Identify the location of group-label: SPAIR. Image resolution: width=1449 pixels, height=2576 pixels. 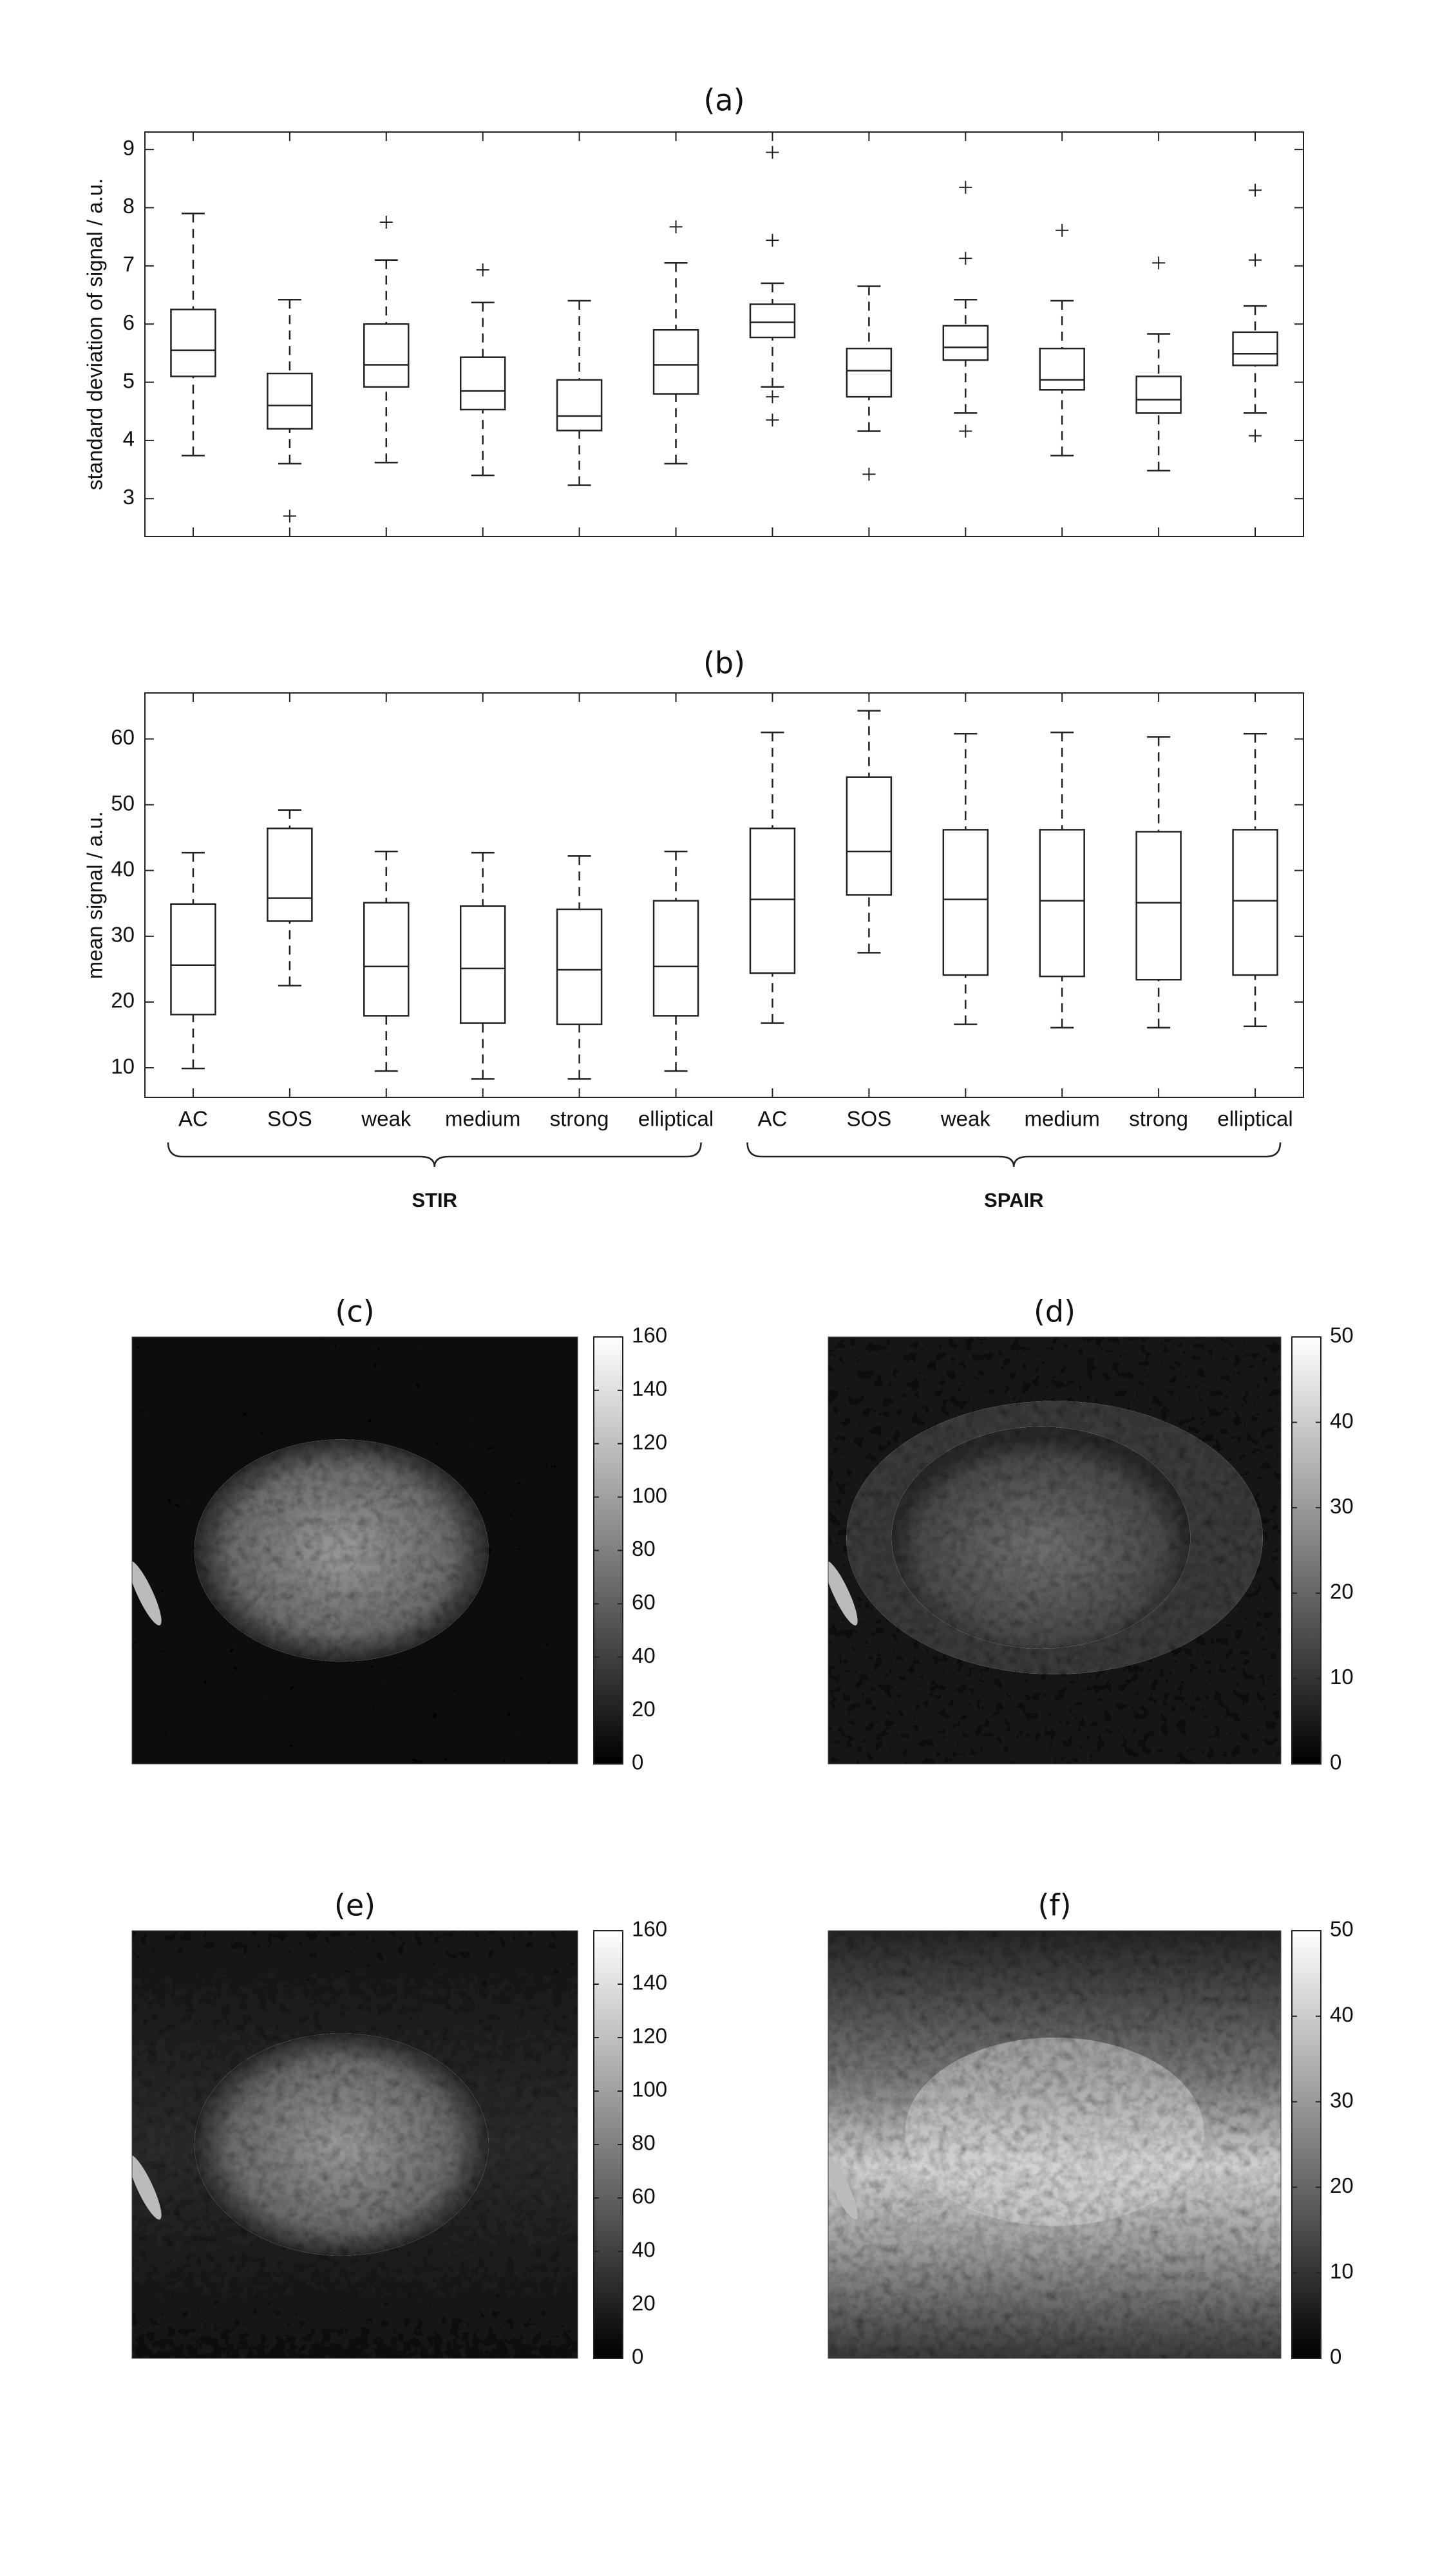
(1013, 1200).